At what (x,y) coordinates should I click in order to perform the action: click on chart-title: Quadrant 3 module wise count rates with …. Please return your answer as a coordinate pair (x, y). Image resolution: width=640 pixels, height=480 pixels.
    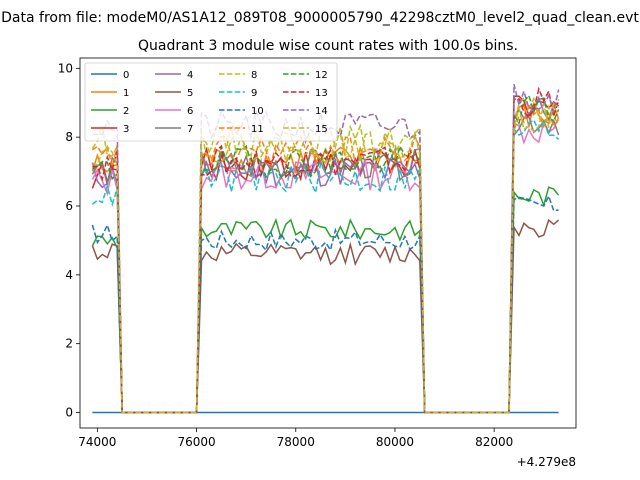
    Looking at the image, I should click on (328, 46).